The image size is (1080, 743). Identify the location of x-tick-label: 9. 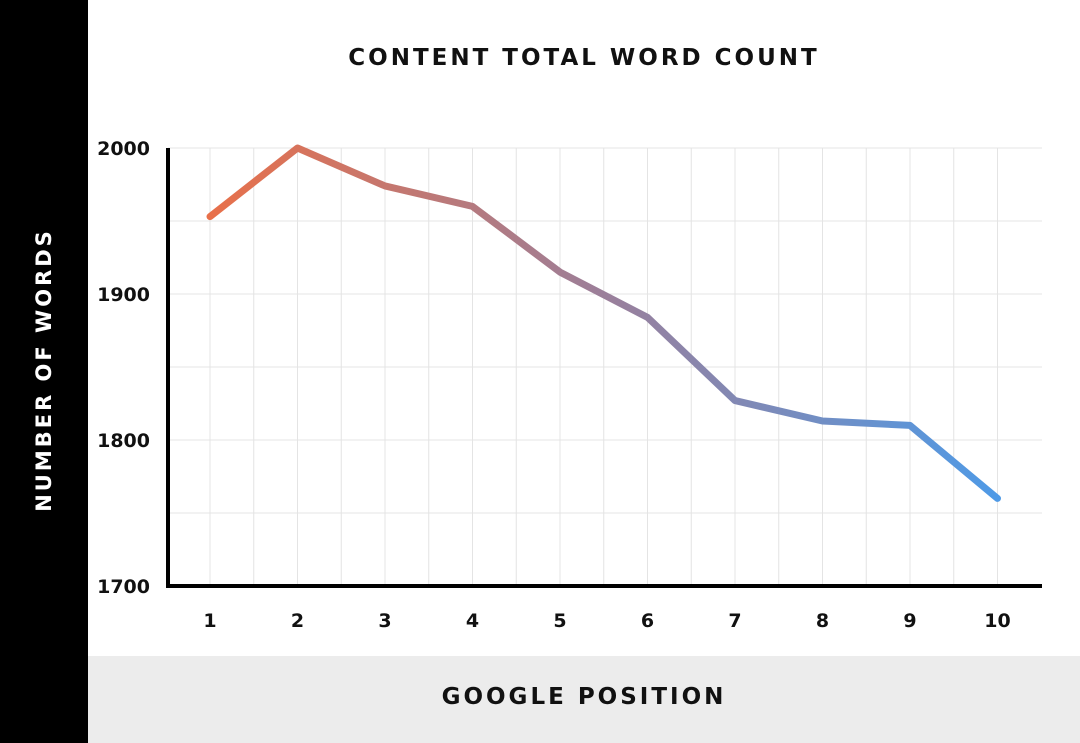
(909, 621).